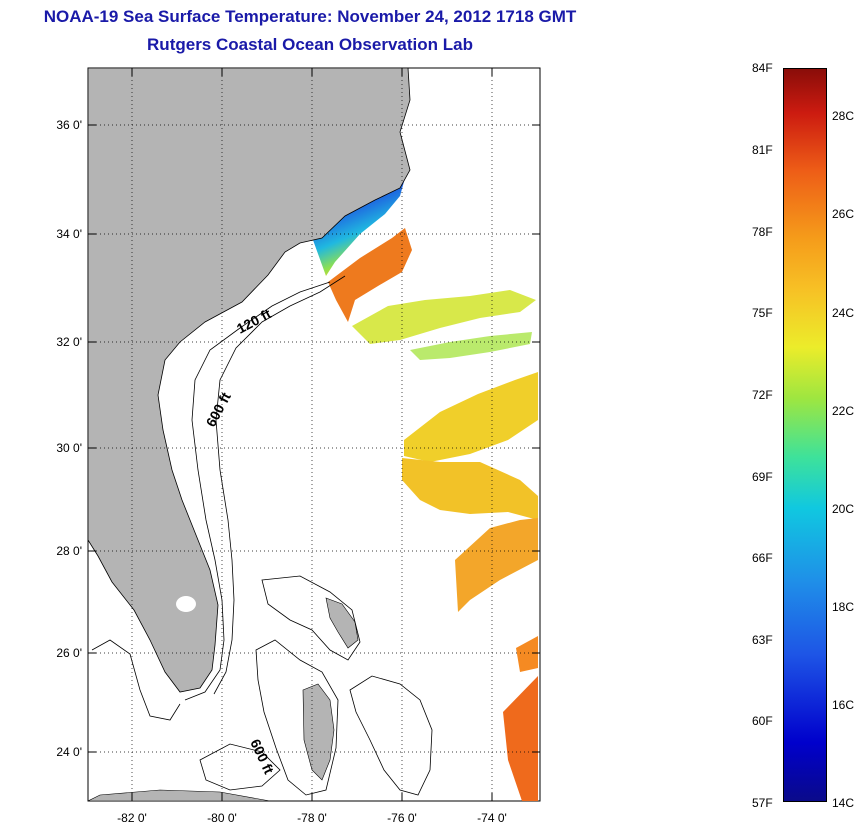 The width and height of the screenshot is (864, 832). Describe the element at coordinates (843, 214) in the screenshot. I see `colorbar-c-label: 26C` at that location.